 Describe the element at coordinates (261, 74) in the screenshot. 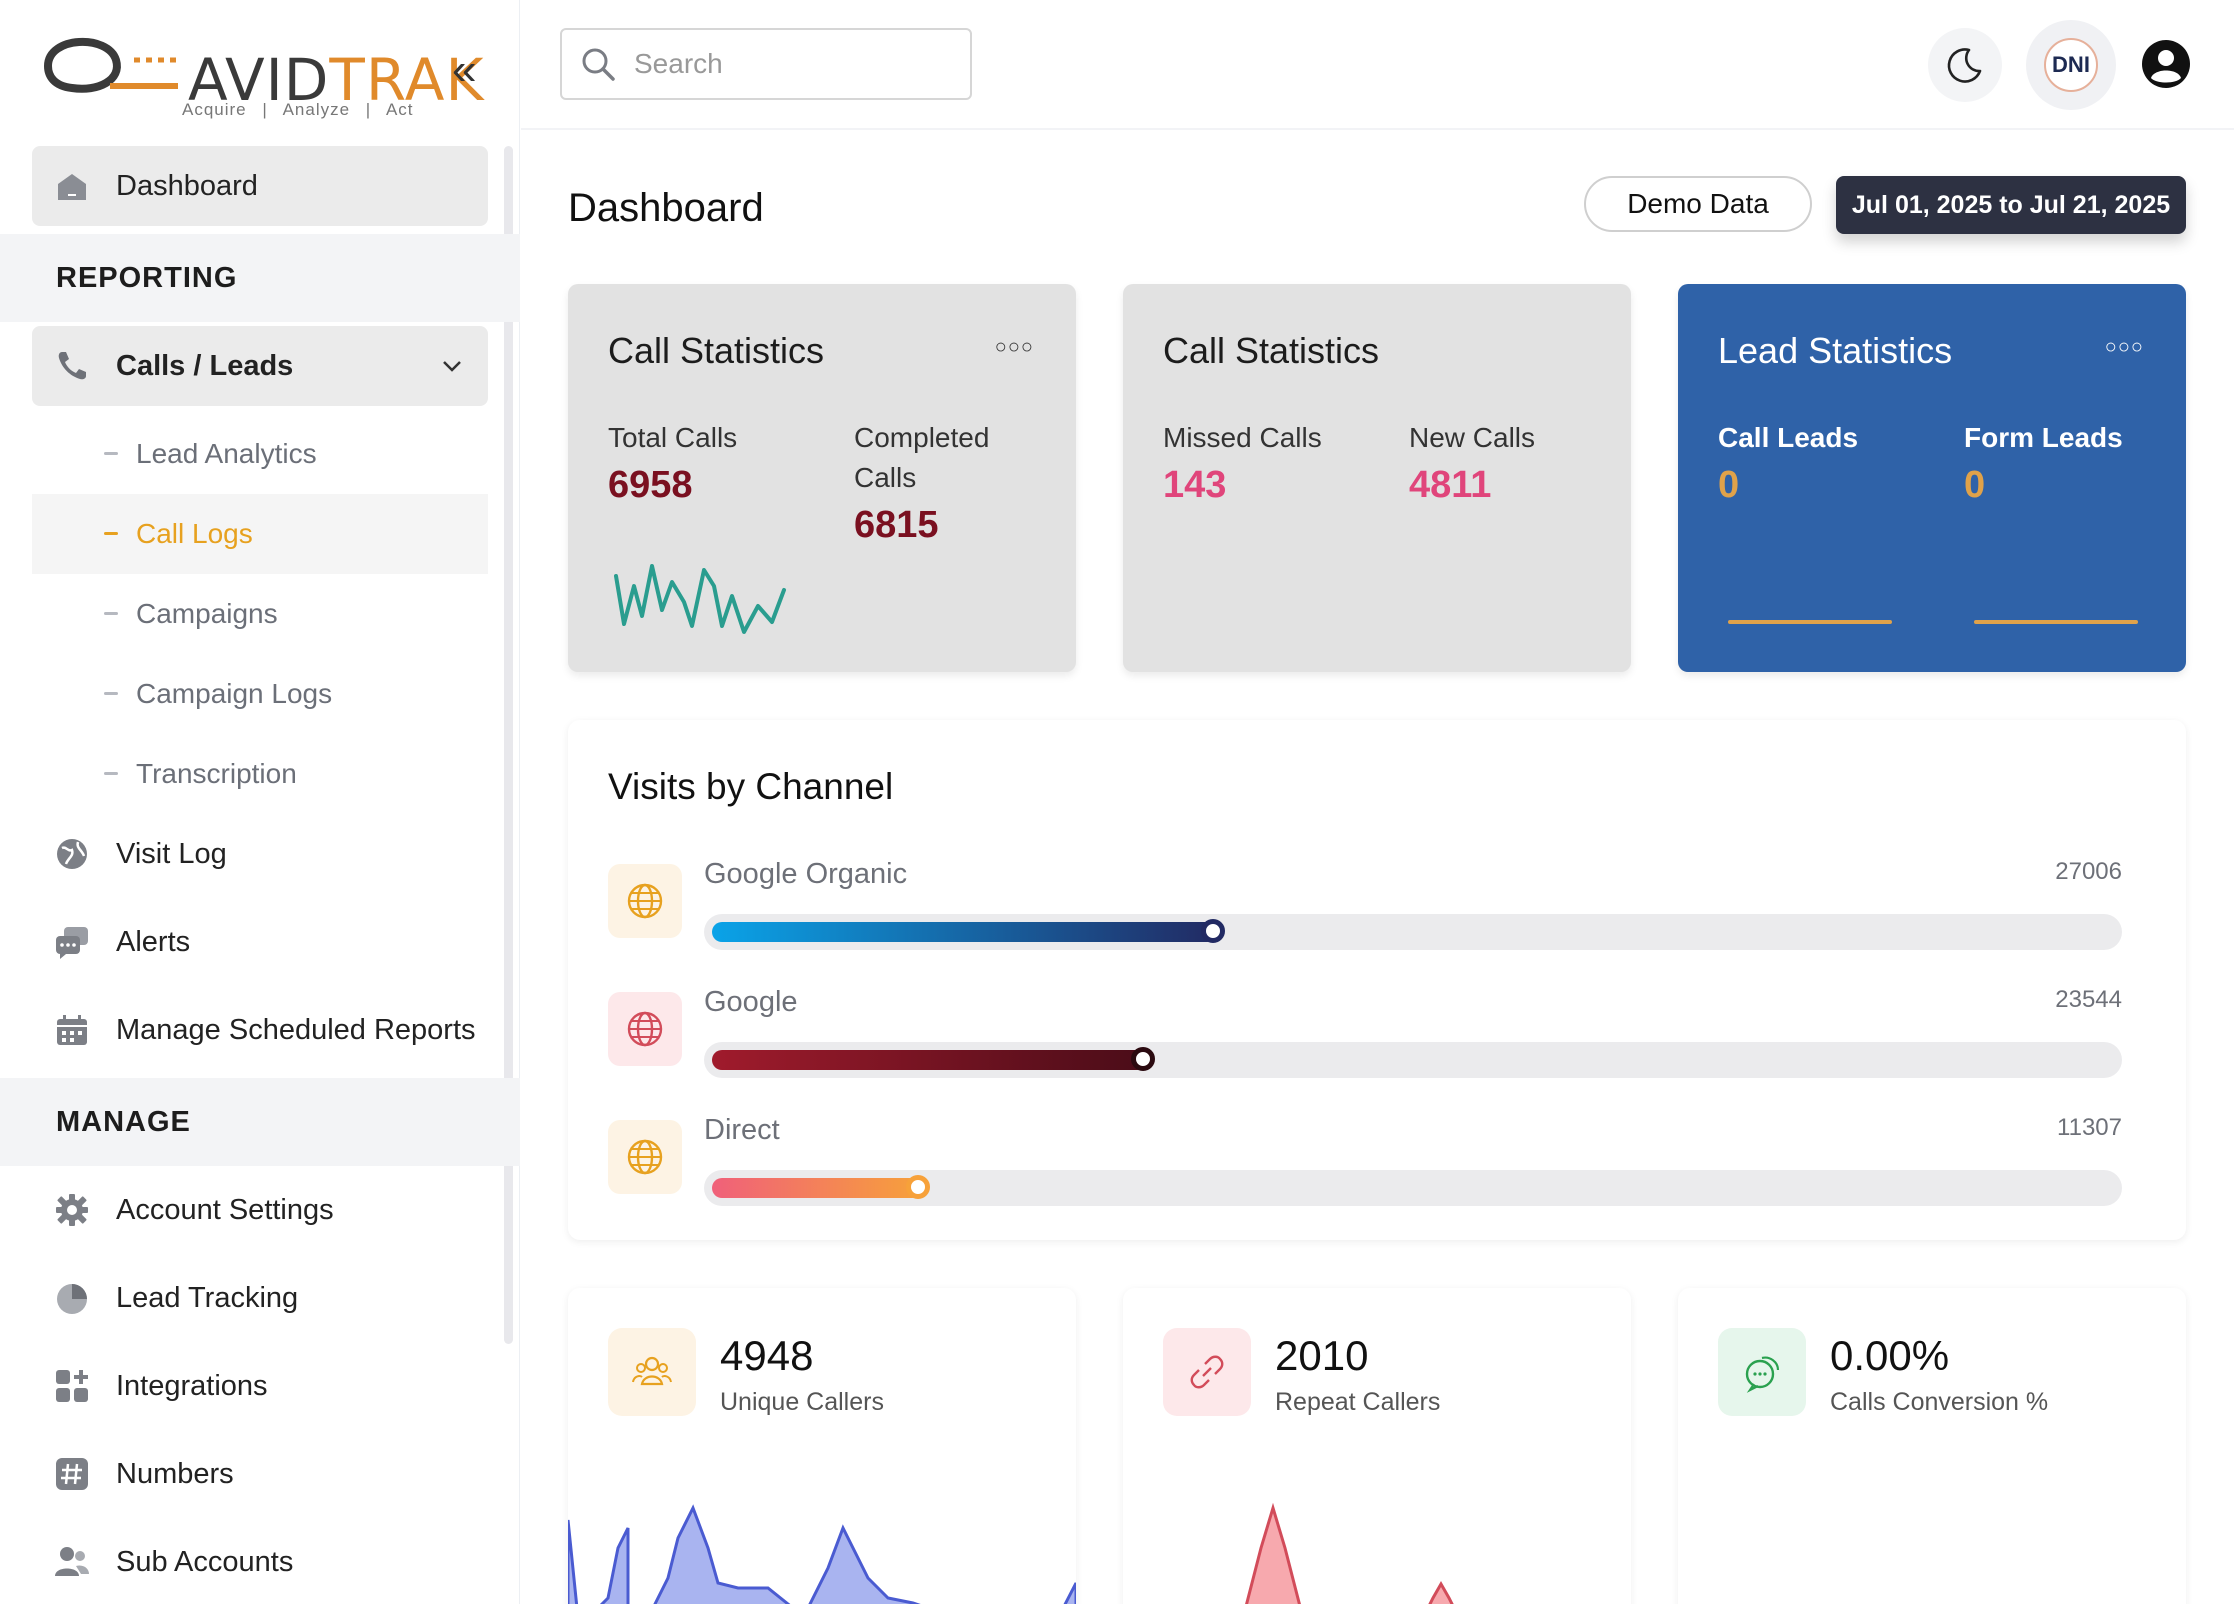

I see `avidtrak-logo: AVIDTRAK Acquire | Analyze | Act` at that location.